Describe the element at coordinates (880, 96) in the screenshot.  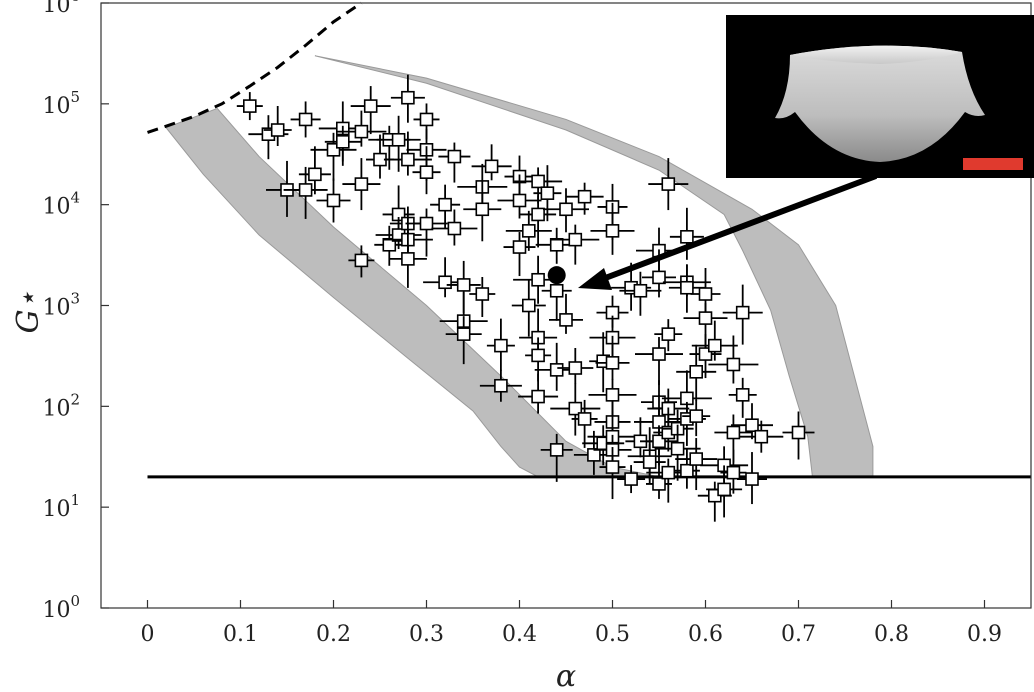
I see `inset-photo` at that location.